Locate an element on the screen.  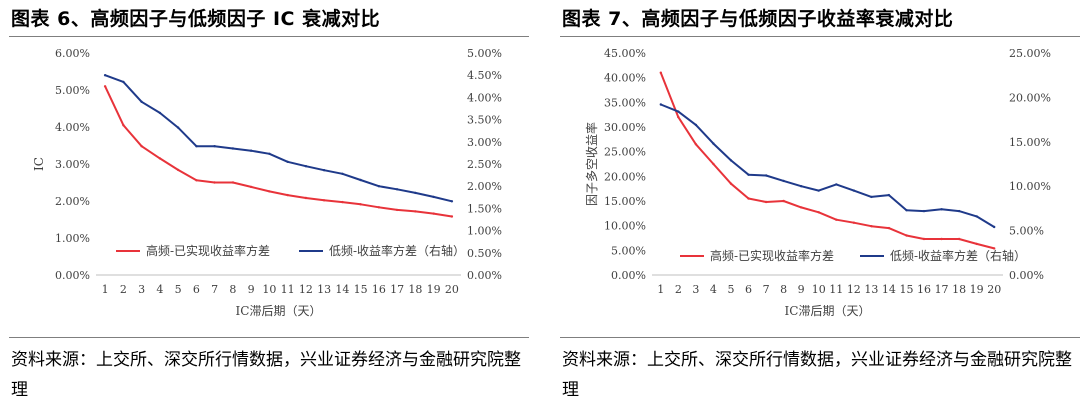
source-divider is located at coordinates (269, 337).